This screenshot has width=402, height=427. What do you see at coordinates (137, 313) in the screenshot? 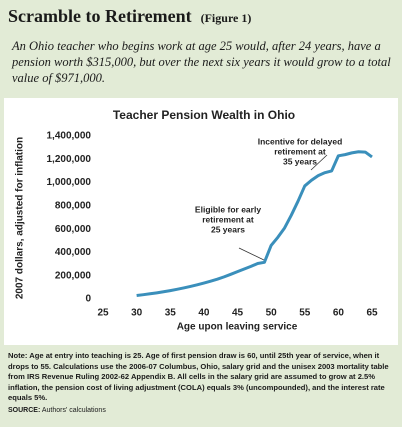
I see `x-tick-label: 30` at bounding box center [137, 313].